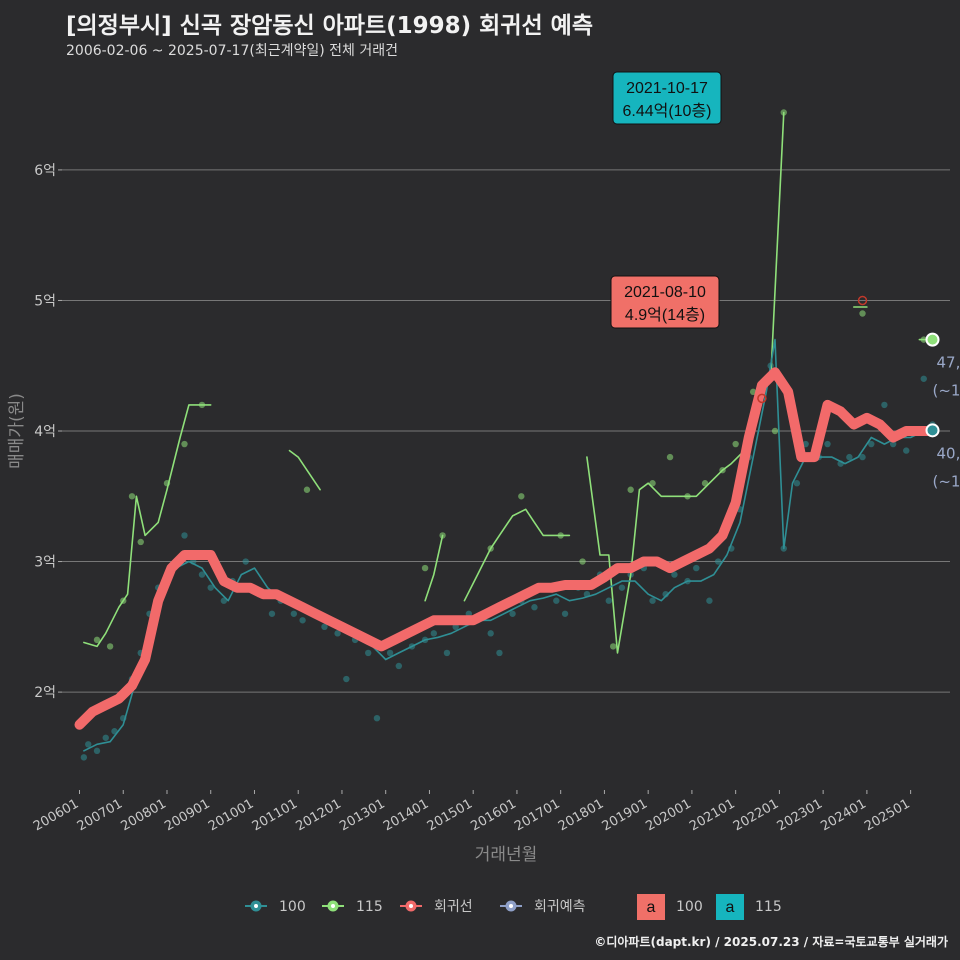 This screenshot has height=960, width=960. What do you see at coordinates (756, 815) in the screenshot?
I see `x-tick-label: 202201` at bounding box center [756, 815].